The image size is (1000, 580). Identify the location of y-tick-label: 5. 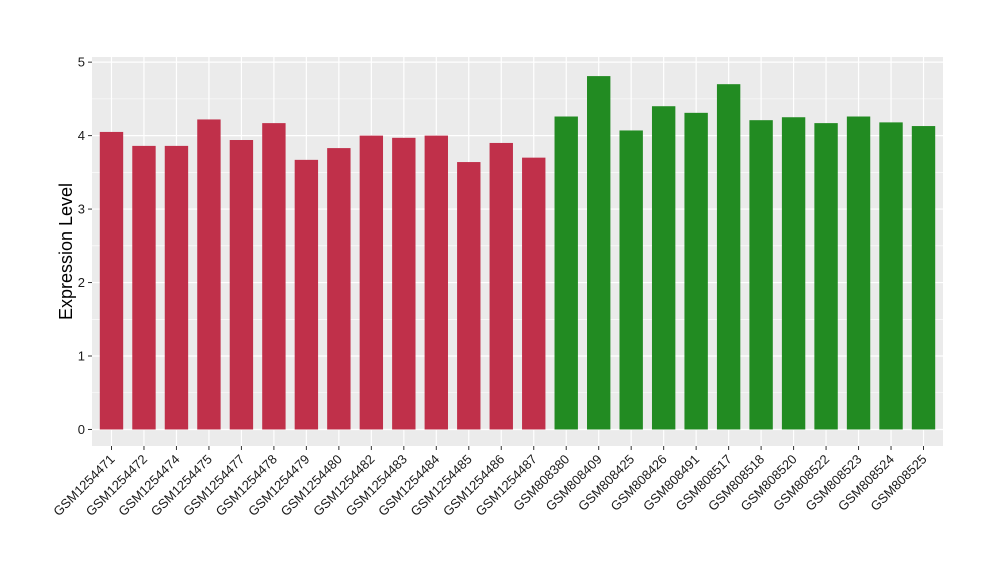
(81, 62).